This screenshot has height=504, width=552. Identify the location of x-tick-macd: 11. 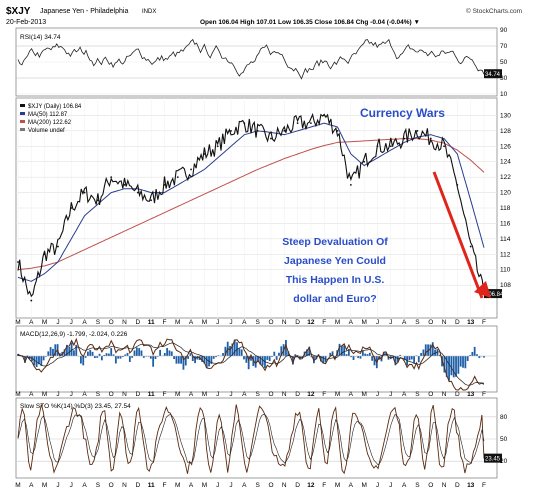
(151, 394).